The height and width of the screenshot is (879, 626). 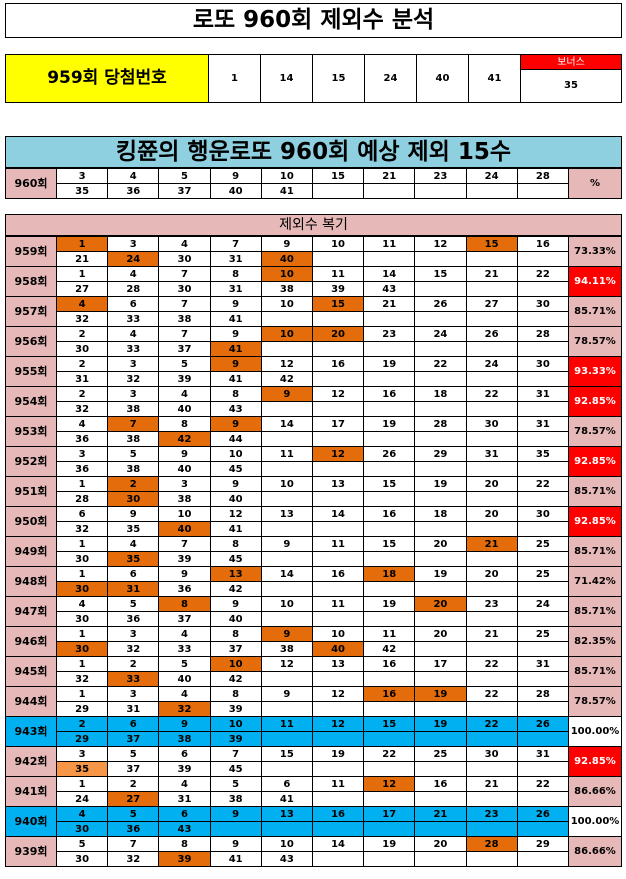 I want to click on history-pct: 73.33%, so click(x=595, y=251).